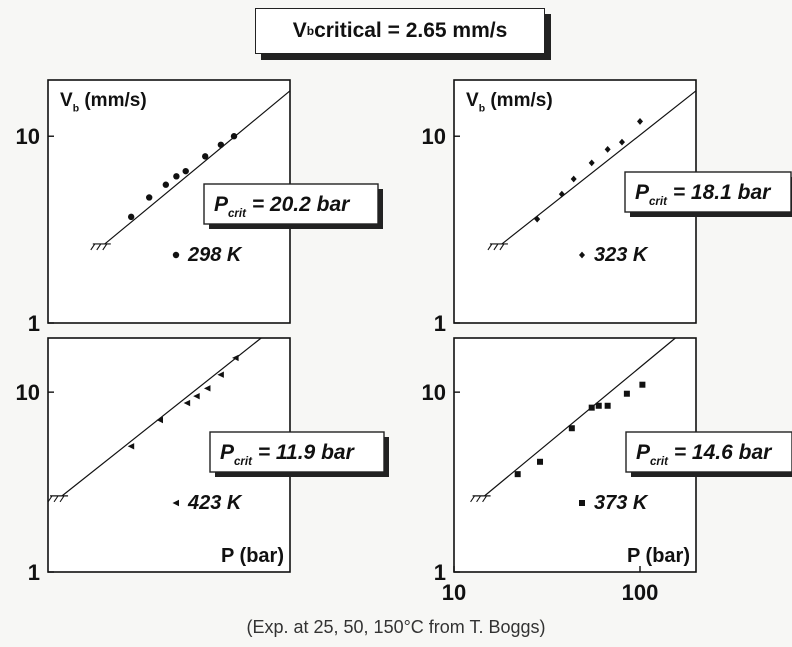  I want to click on panel-4-xtick-label: 100, so click(640, 592).